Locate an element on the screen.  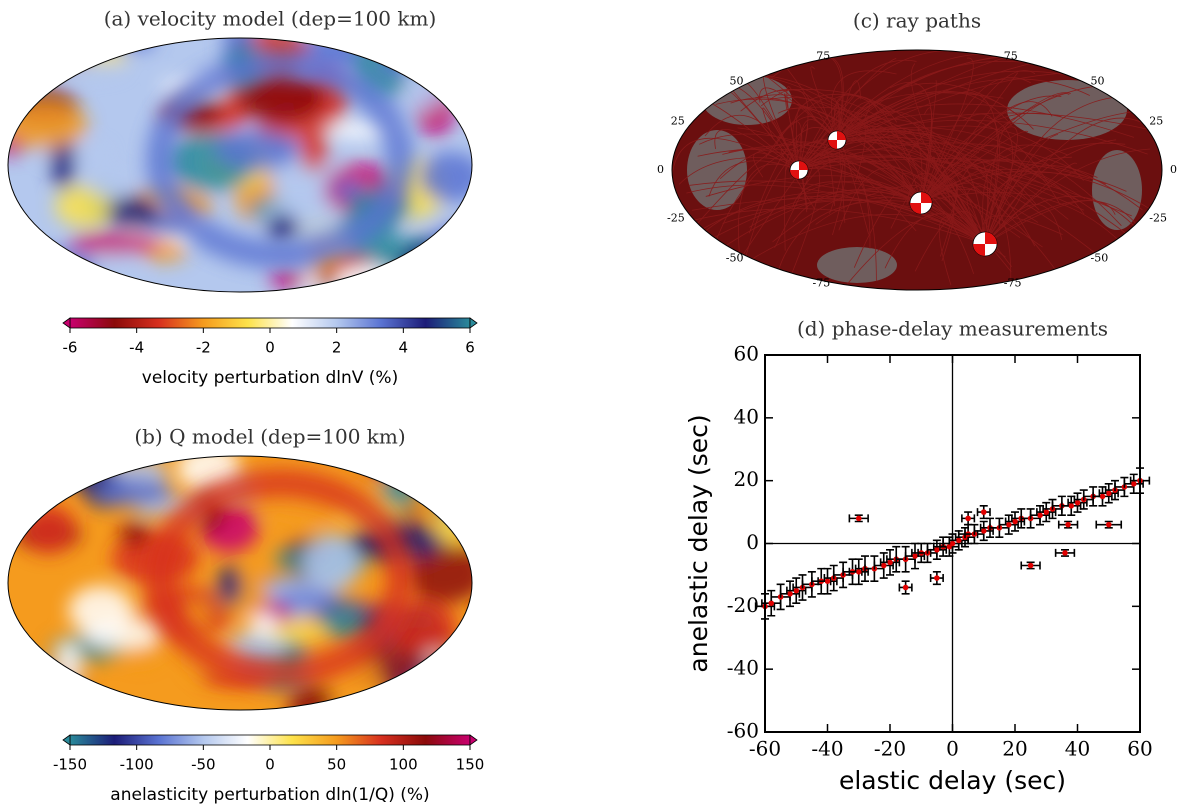
colorbar-tick-label: 2 is located at coordinates (337, 348).